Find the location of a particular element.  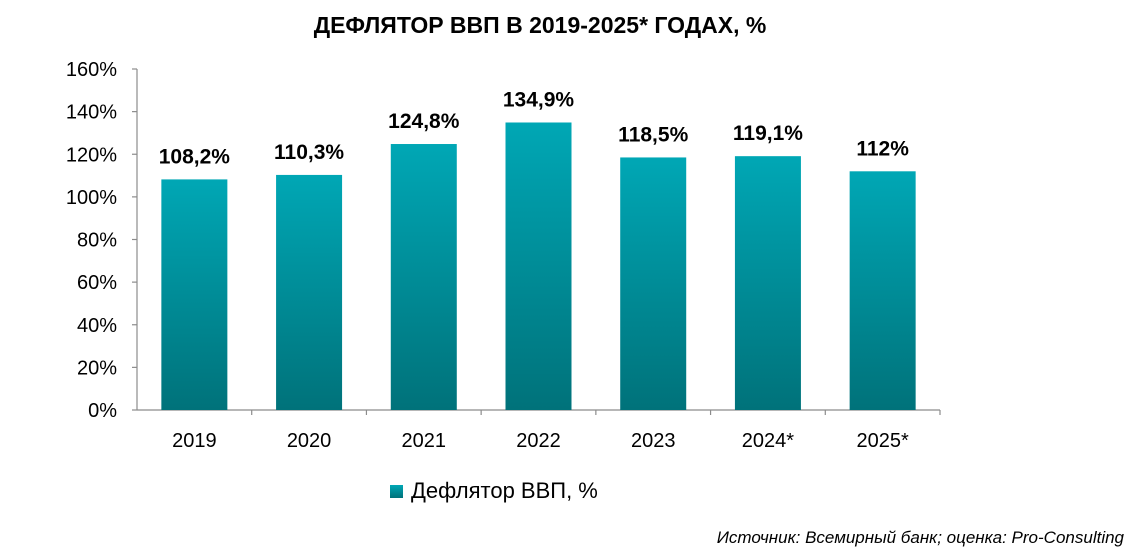

x-tick-label: 2024* is located at coordinates (768, 441).